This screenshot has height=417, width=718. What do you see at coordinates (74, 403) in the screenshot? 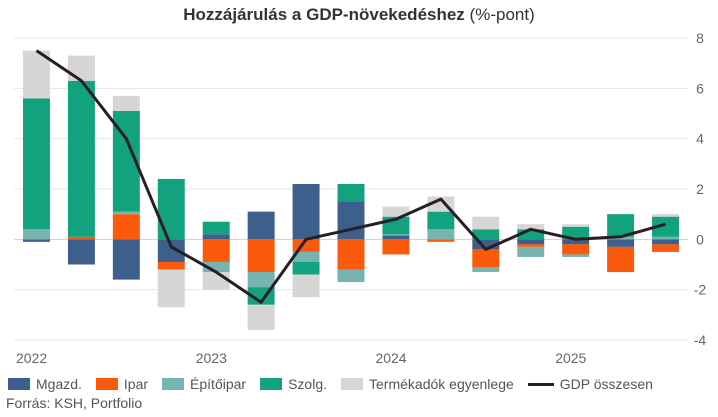
I see `source-note: Forrás: KSH, Portfolio` at bounding box center [74, 403].